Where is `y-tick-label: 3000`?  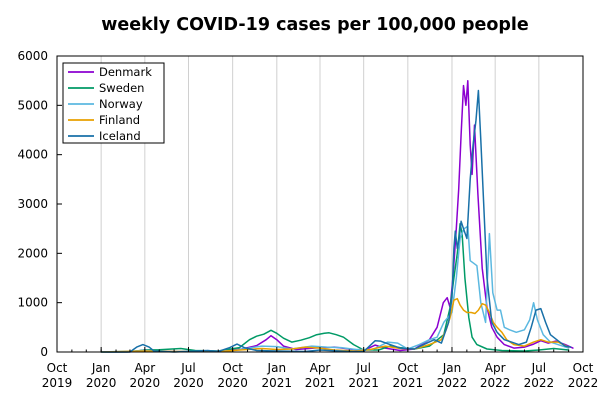 y-tick-label: 3000 is located at coordinates (32, 204).